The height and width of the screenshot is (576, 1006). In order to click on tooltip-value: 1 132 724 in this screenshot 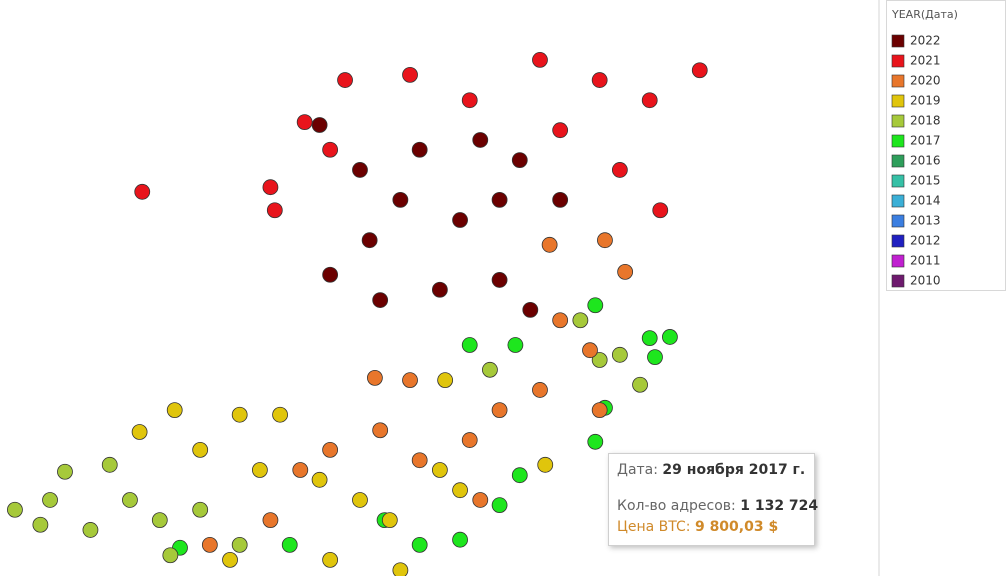, I will do `click(779, 506)`.